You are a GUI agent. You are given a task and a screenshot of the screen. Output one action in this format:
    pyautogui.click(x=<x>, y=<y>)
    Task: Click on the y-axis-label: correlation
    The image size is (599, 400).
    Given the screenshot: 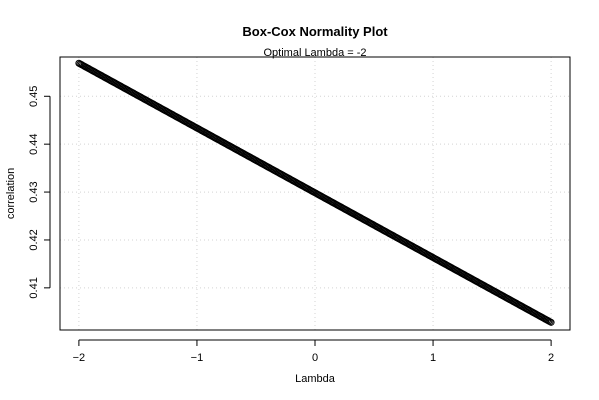 What is the action you would take?
    pyautogui.click(x=11, y=193)
    